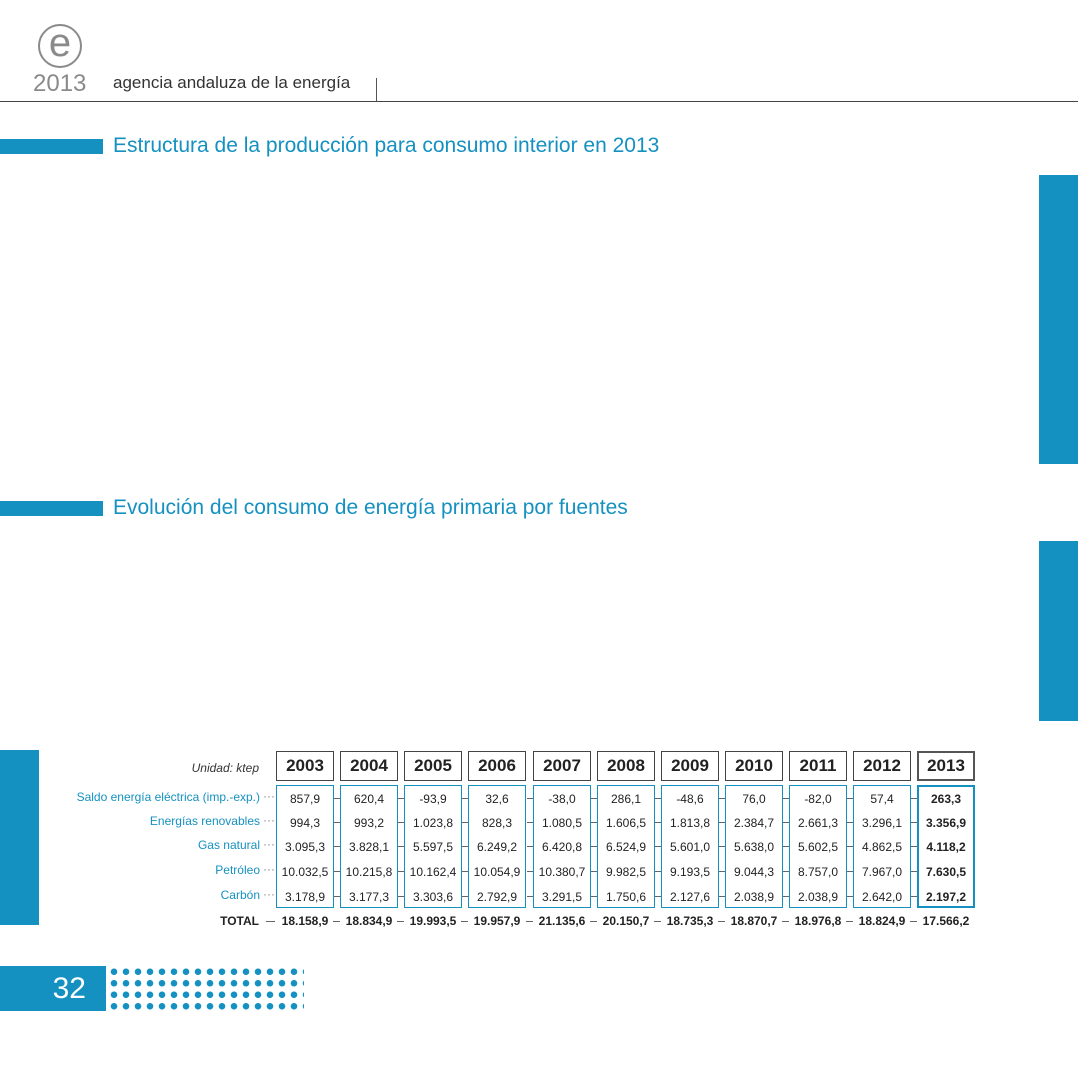 This screenshot has width=1078, height=1078. Describe the element at coordinates (818, 798) in the screenshot. I see `table-cell: -82,0` at that location.